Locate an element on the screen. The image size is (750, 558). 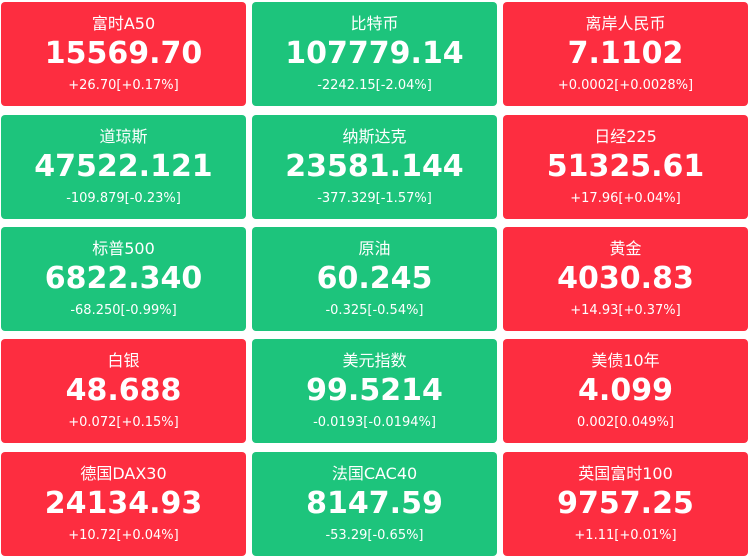
quote-tile-dow-jones: 道琼斯 47522.121 -109.879[-0.23%] is located at coordinates (123, 167).